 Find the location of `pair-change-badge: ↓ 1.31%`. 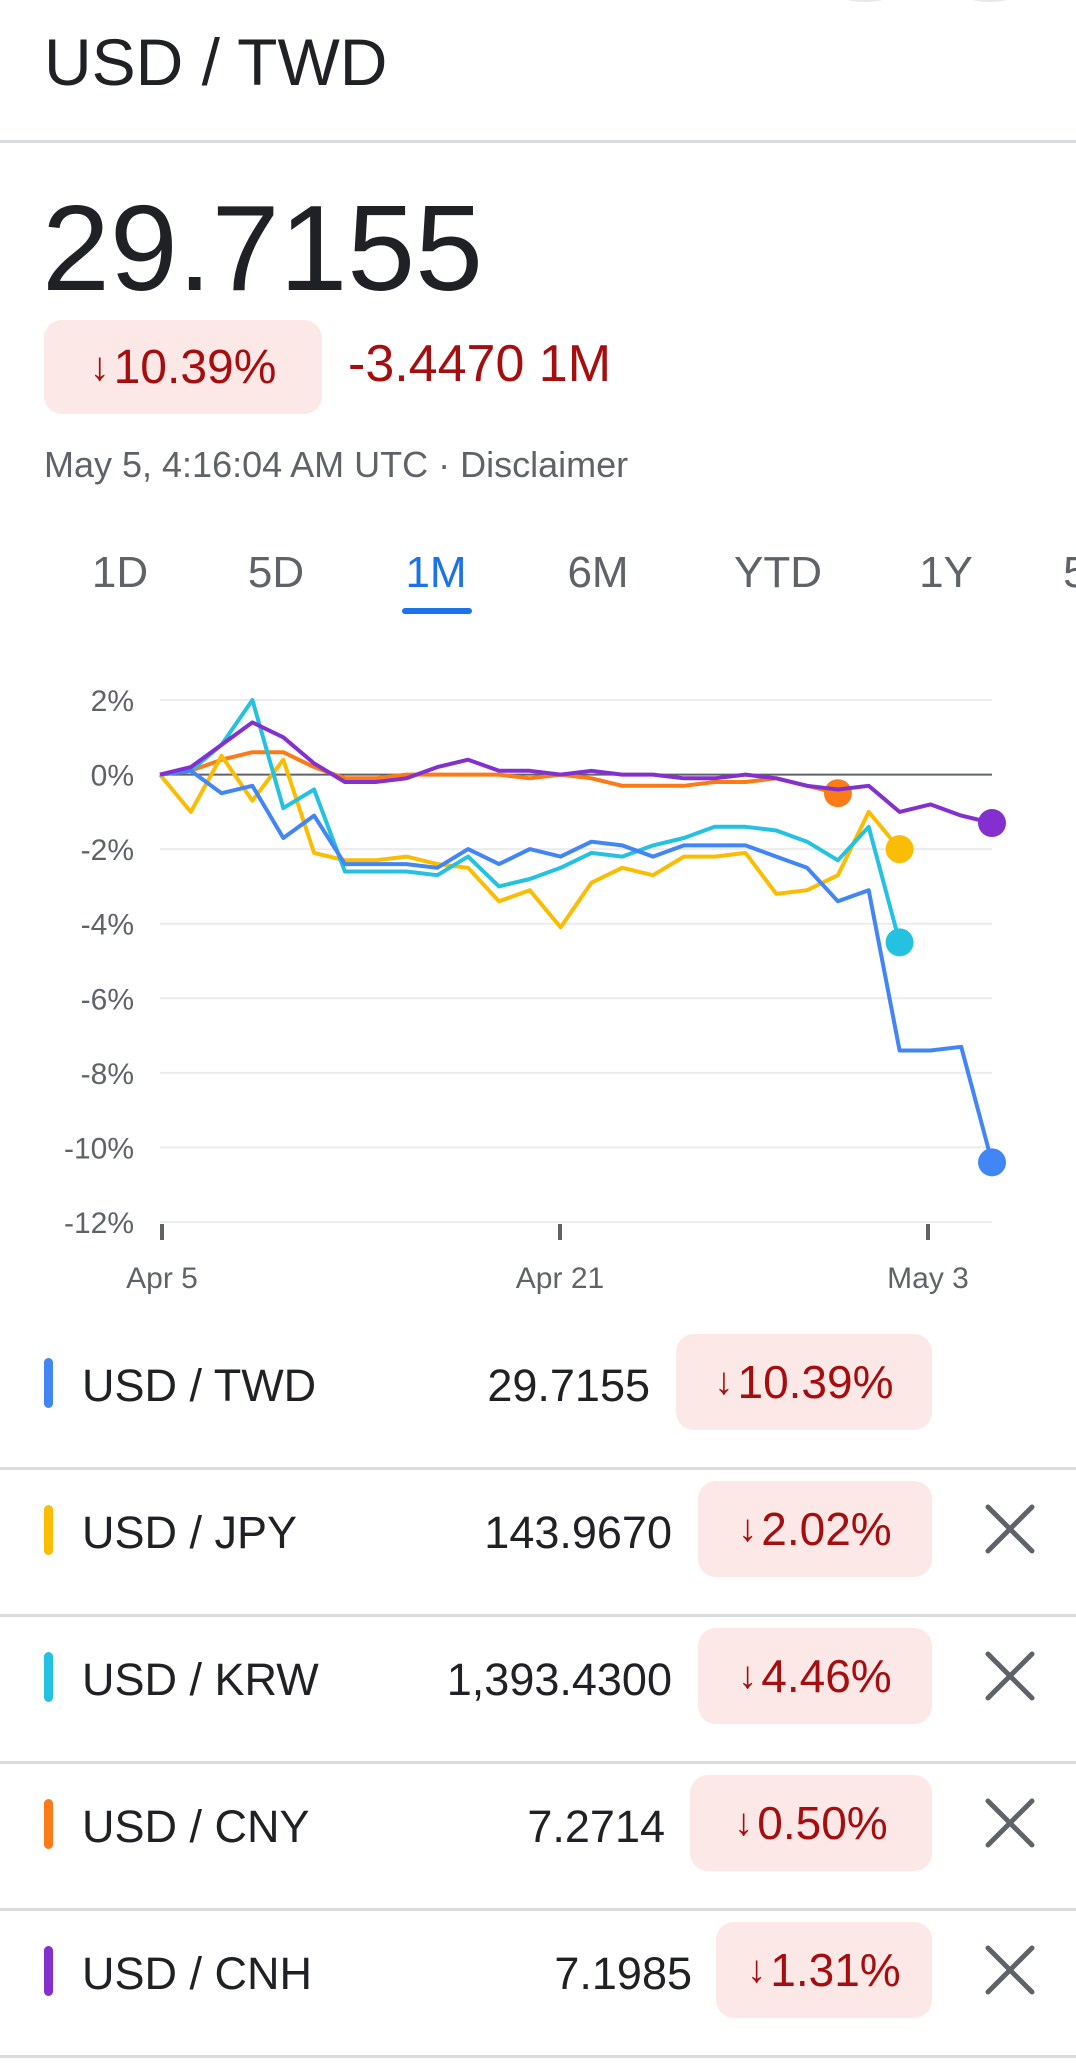

pair-change-badge: ↓ 1.31% is located at coordinates (824, 1970).